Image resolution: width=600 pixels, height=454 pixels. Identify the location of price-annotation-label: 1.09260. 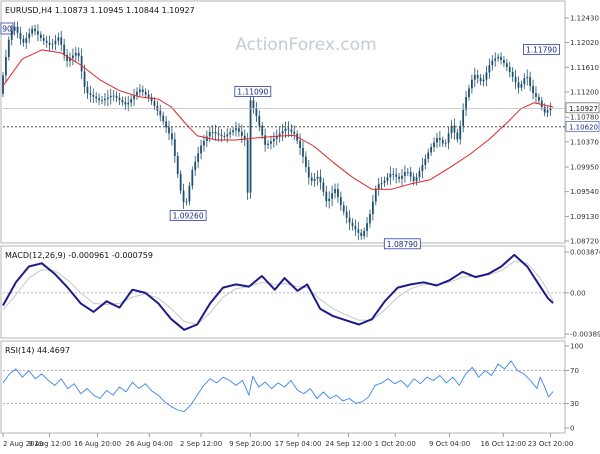
(188, 216).